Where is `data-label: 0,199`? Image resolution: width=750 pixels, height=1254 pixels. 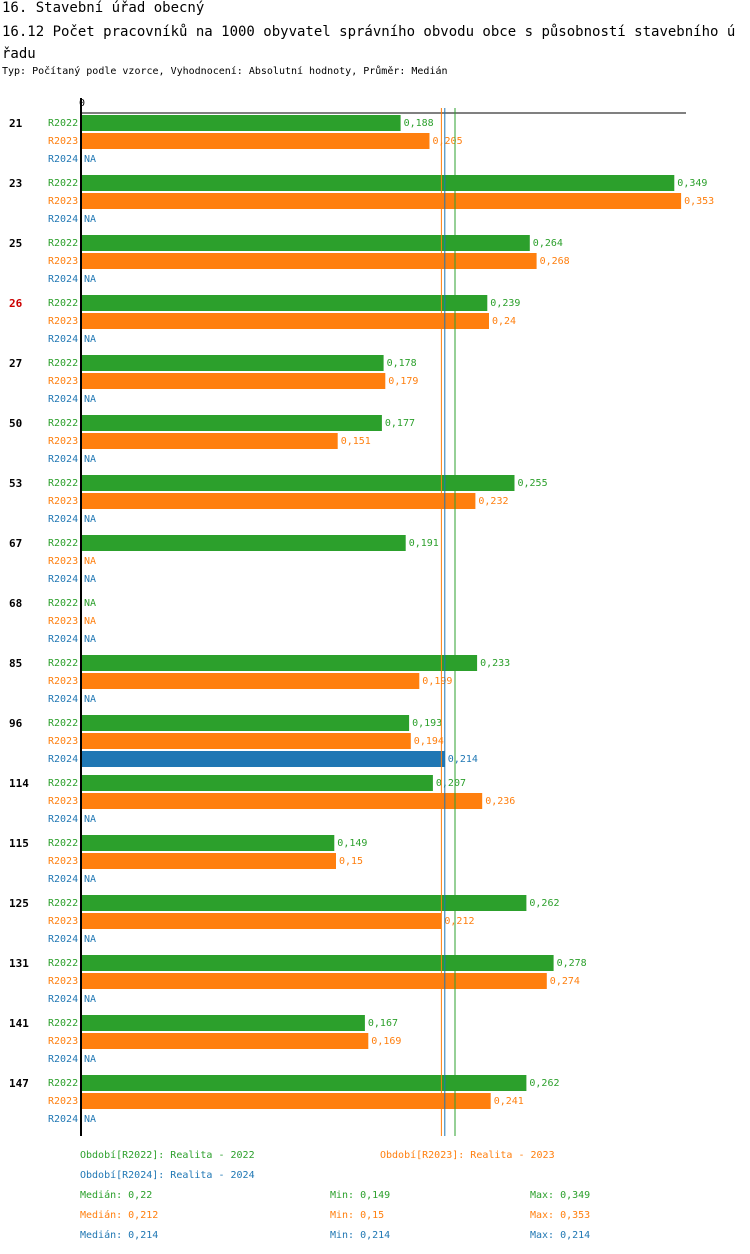
data-label: 0,199 is located at coordinates (437, 681).